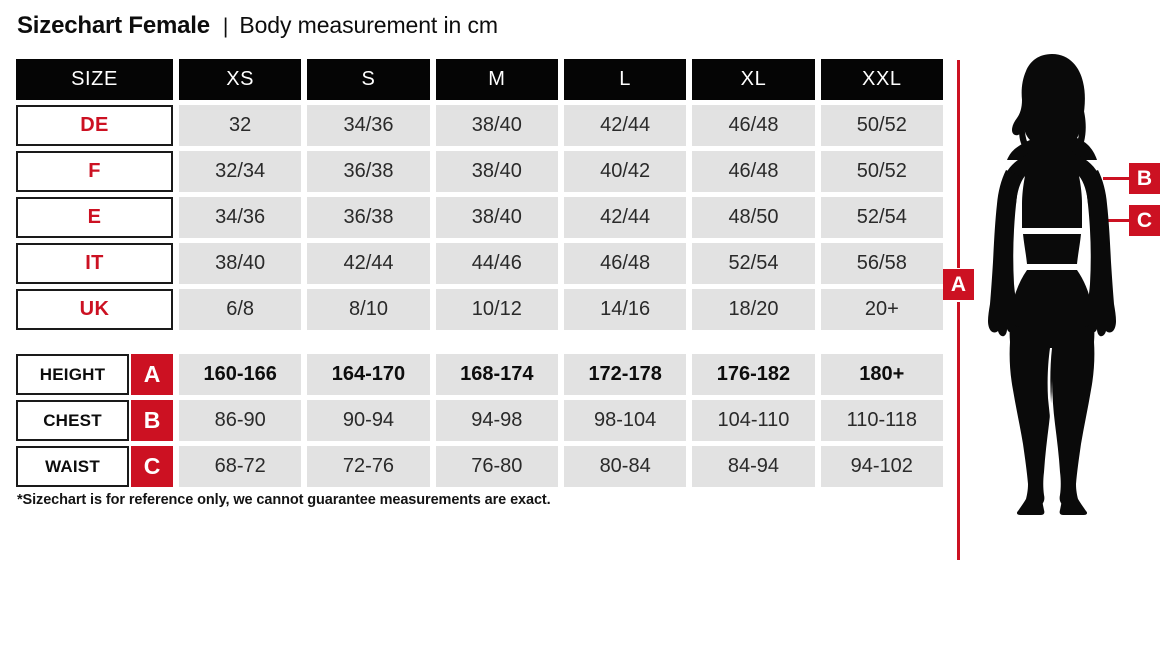 Image resolution: width=1169 pixels, height=645 pixels. I want to click on cell-uk-xs: 6/8, so click(240, 309).